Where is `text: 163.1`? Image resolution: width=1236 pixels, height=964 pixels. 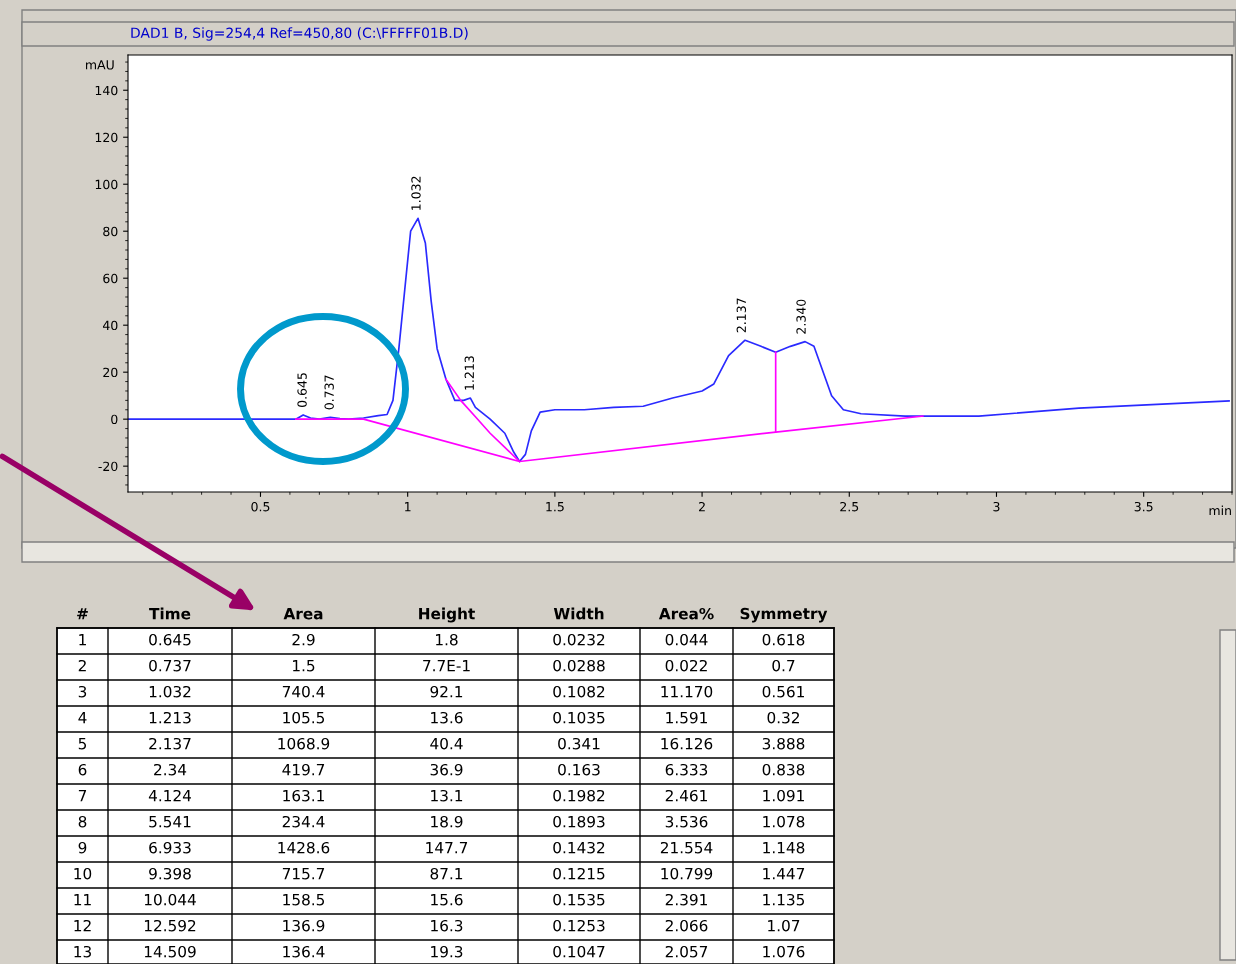
text: 163.1 is located at coordinates (303, 795).